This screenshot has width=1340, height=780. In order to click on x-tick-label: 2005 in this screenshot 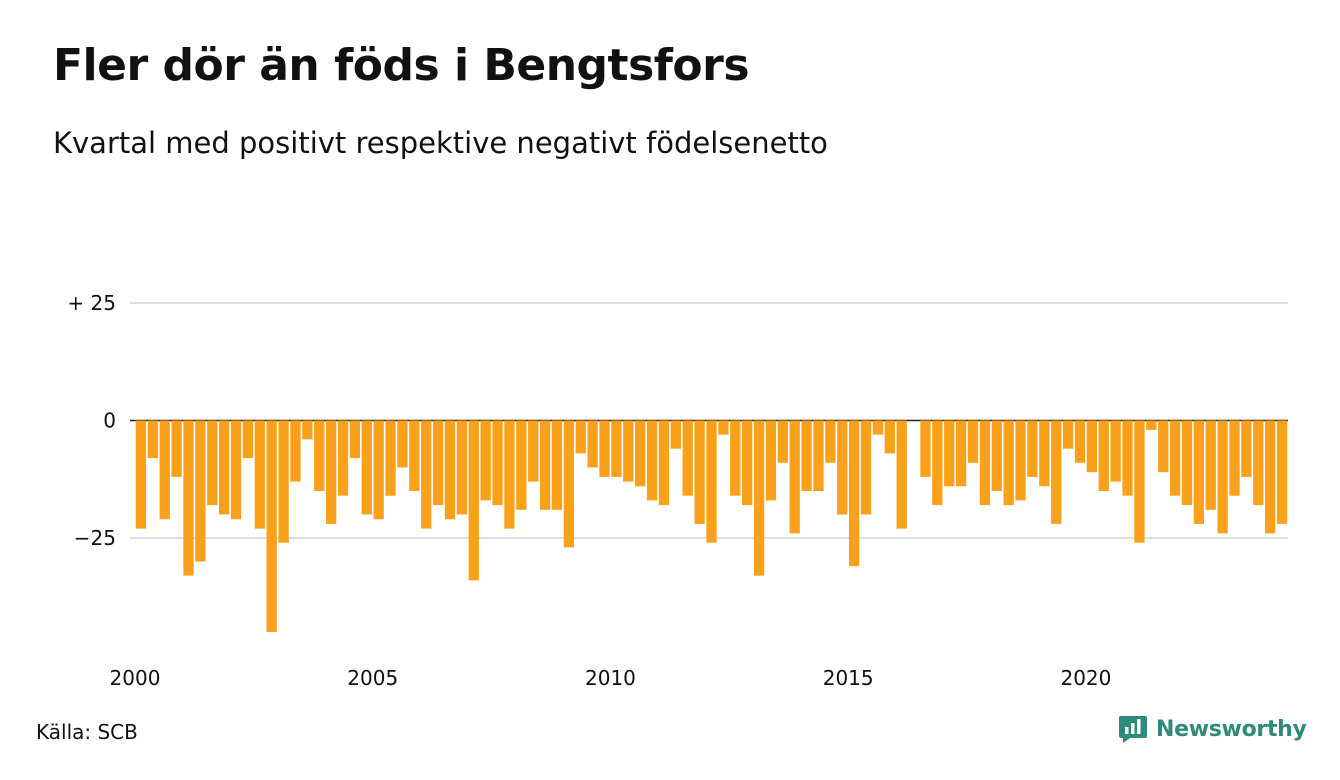, I will do `click(372, 678)`.